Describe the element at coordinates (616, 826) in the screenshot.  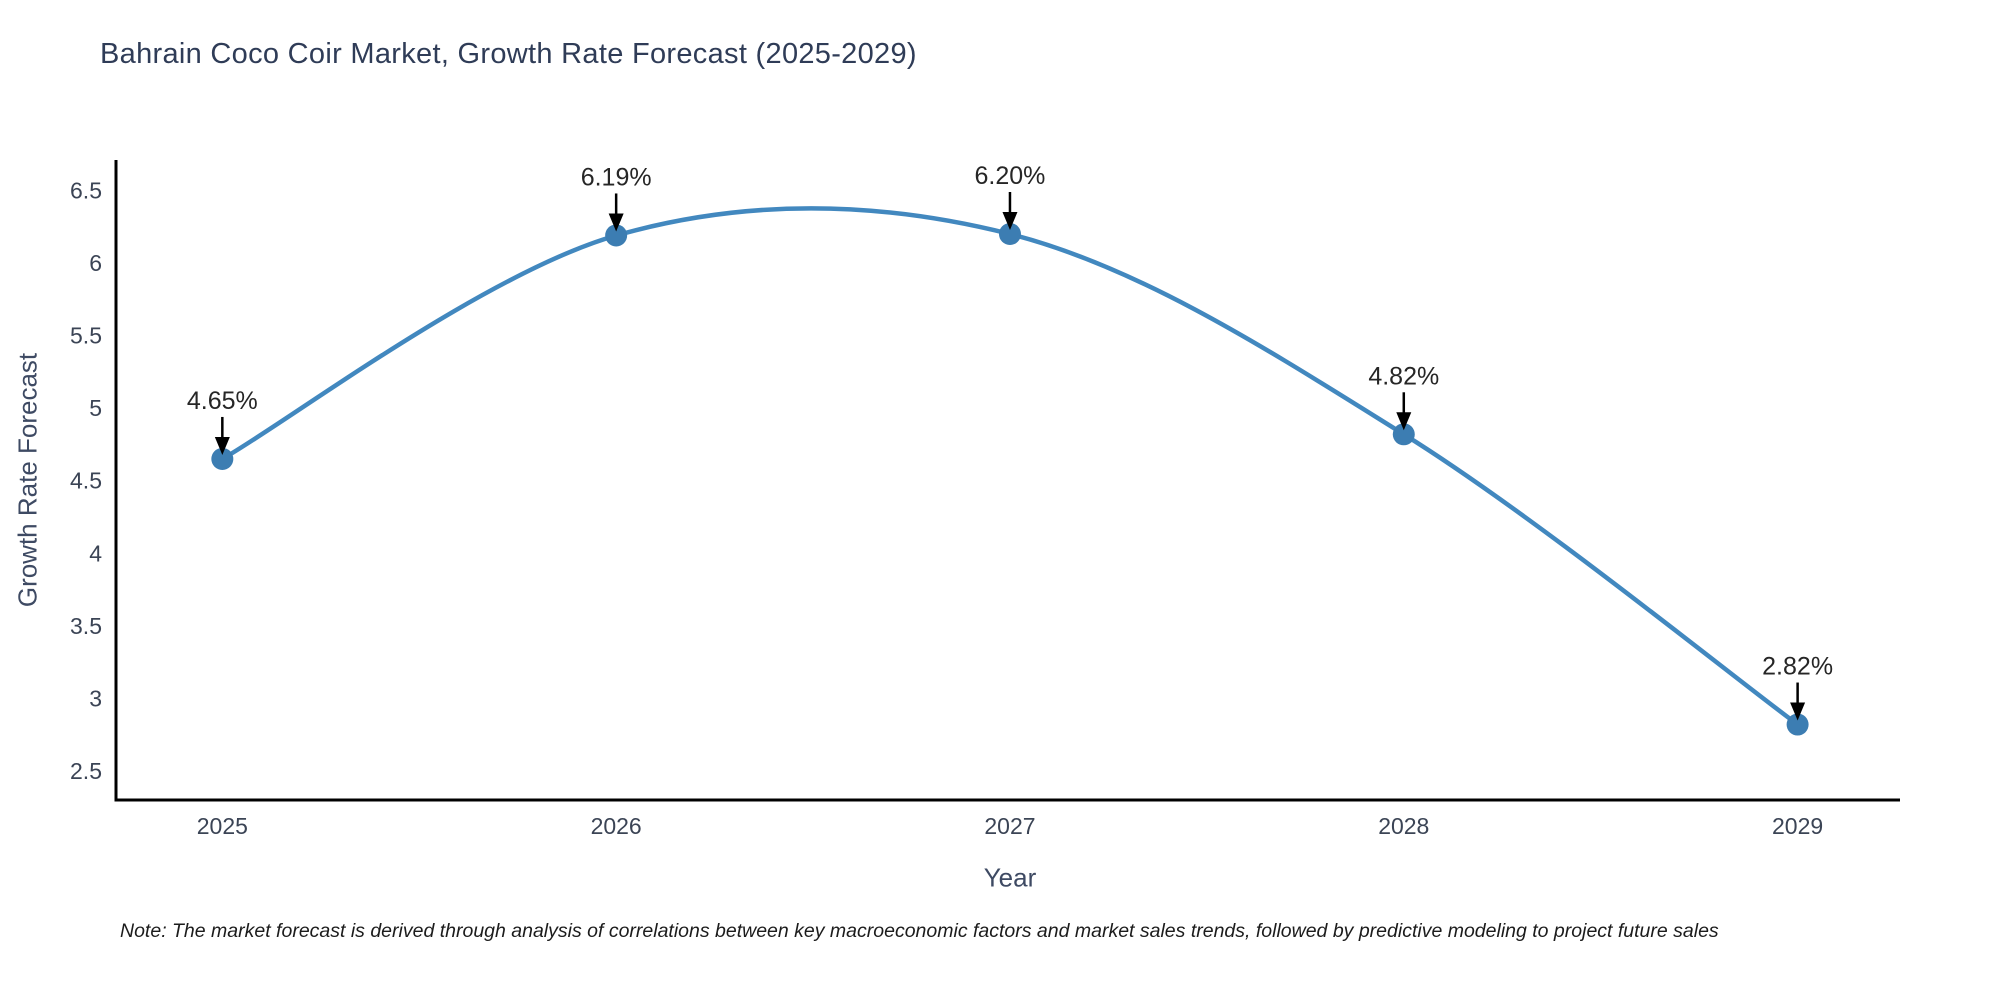
I see `x-tick-label: 2026` at that location.